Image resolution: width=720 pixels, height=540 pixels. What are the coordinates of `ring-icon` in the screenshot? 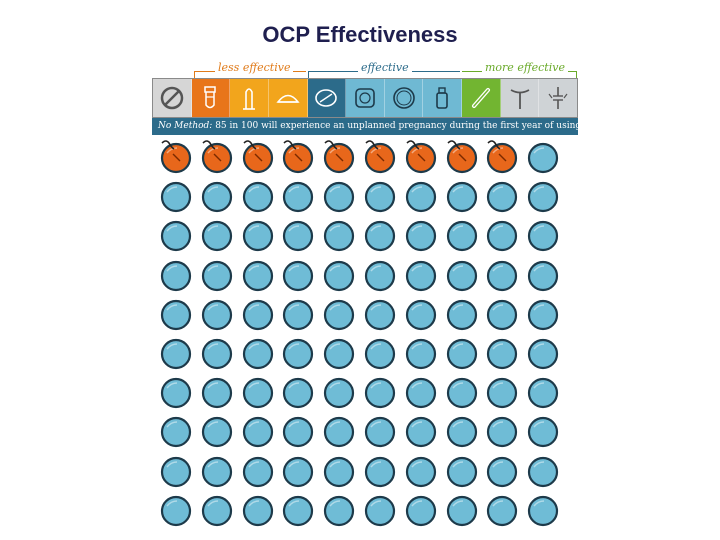 It's located at (403, 98).